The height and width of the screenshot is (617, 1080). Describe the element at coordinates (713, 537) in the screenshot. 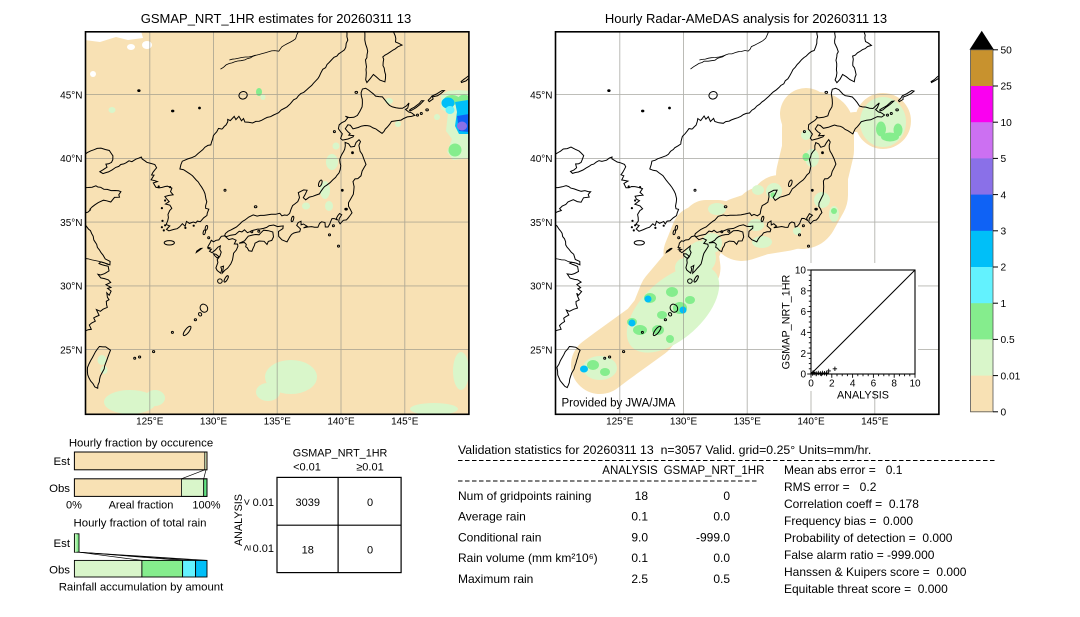

I see `svg-text: -999.0` at that location.